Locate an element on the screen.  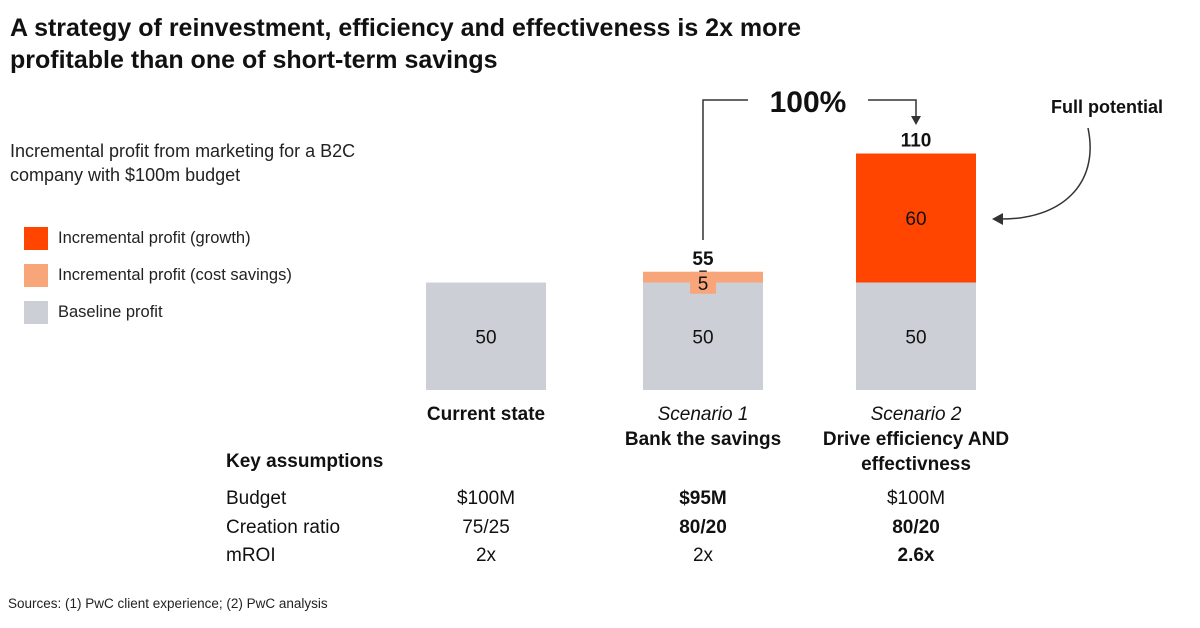
category-current-state: Current state is located at coordinates (486, 414).